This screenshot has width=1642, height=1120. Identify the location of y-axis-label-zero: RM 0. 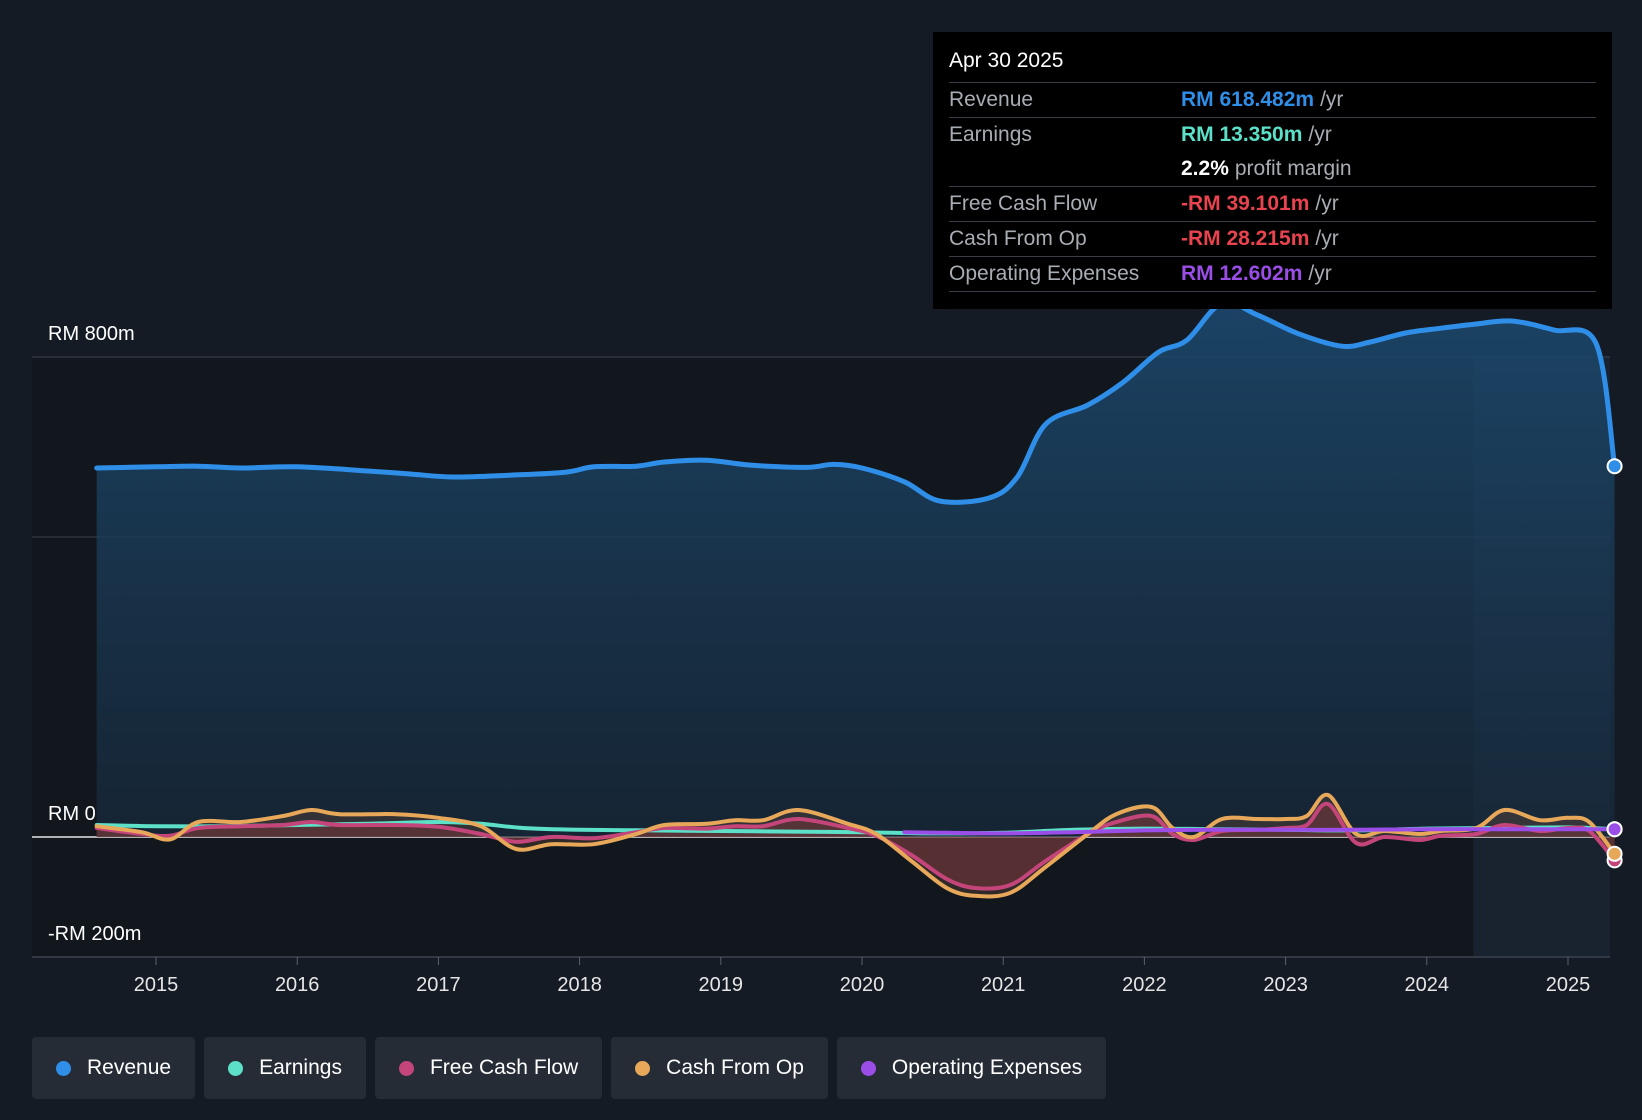
(72, 814).